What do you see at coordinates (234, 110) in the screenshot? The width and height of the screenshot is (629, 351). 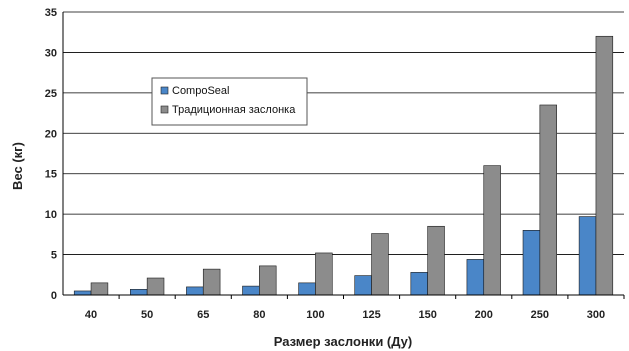 I see `legend-label-traditional: Традиционная заслонка` at bounding box center [234, 110].